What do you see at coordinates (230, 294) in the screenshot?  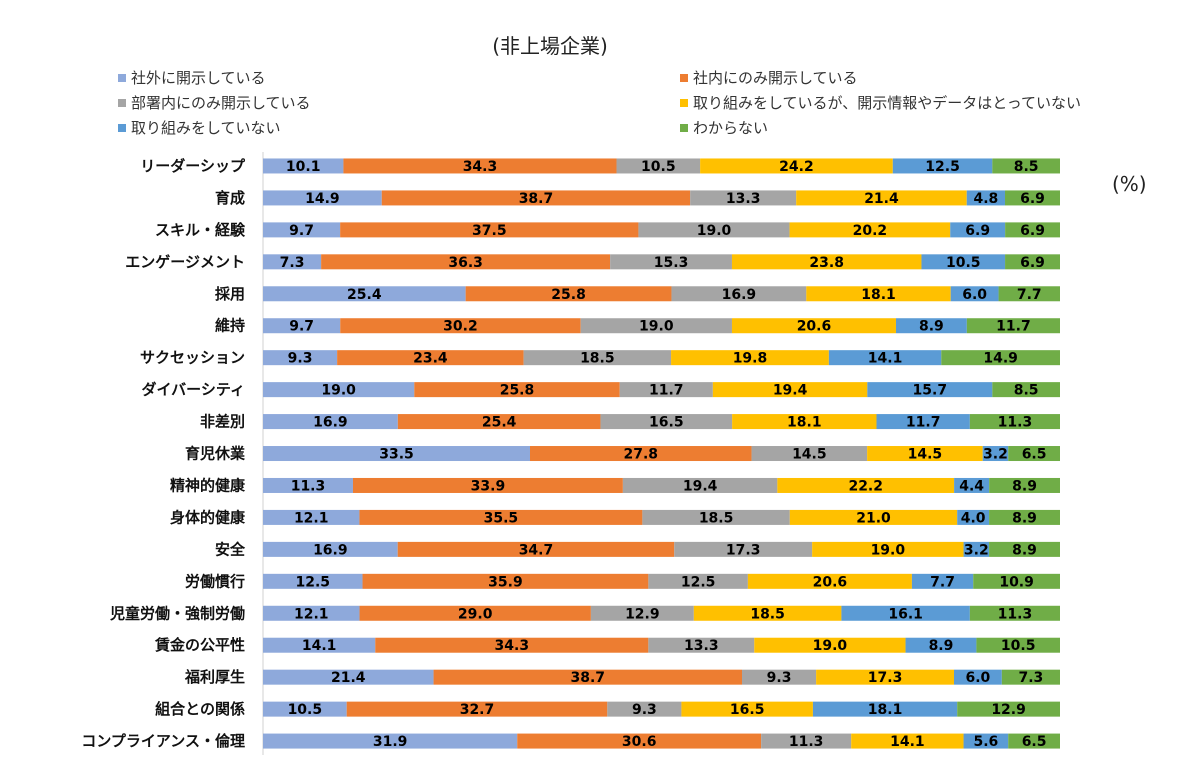 I see `category-label: 採用` at bounding box center [230, 294].